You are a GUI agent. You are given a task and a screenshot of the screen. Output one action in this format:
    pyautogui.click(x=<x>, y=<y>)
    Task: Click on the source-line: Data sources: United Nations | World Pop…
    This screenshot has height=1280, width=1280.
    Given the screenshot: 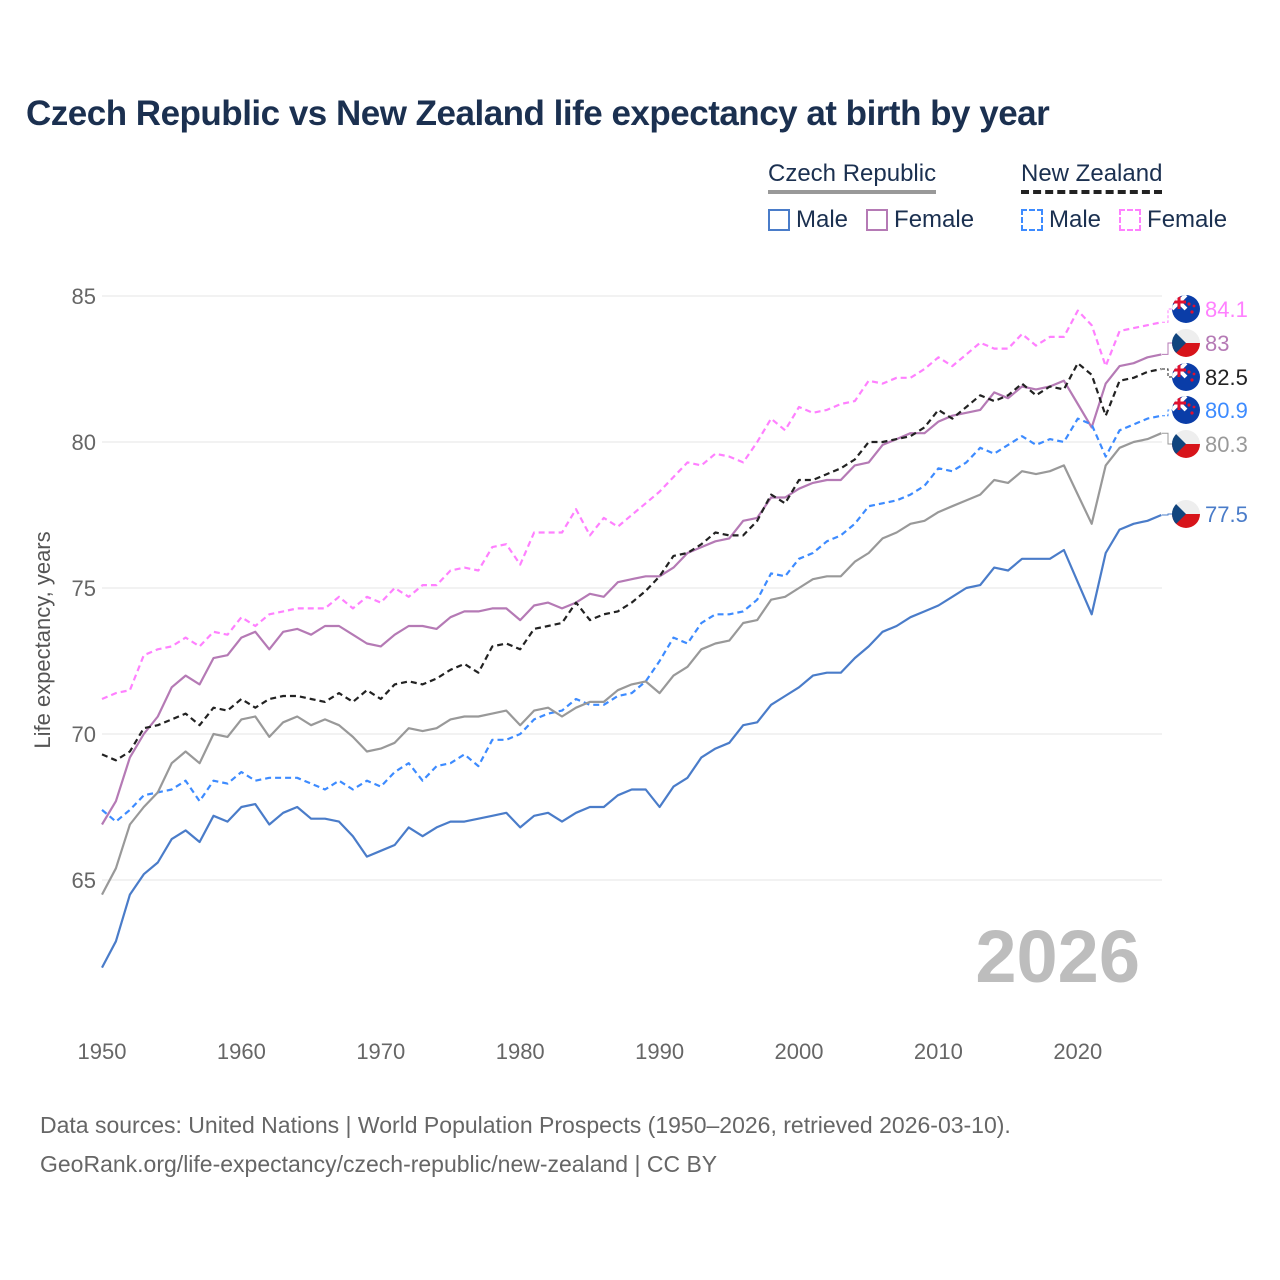 What is the action you would take?
    pyautogui.click(x=525, y=1125)
    